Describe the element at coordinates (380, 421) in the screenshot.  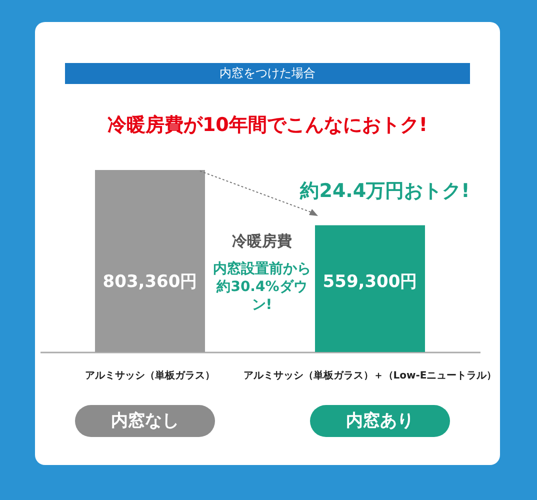
I see `text: 内窓あり` at that location.